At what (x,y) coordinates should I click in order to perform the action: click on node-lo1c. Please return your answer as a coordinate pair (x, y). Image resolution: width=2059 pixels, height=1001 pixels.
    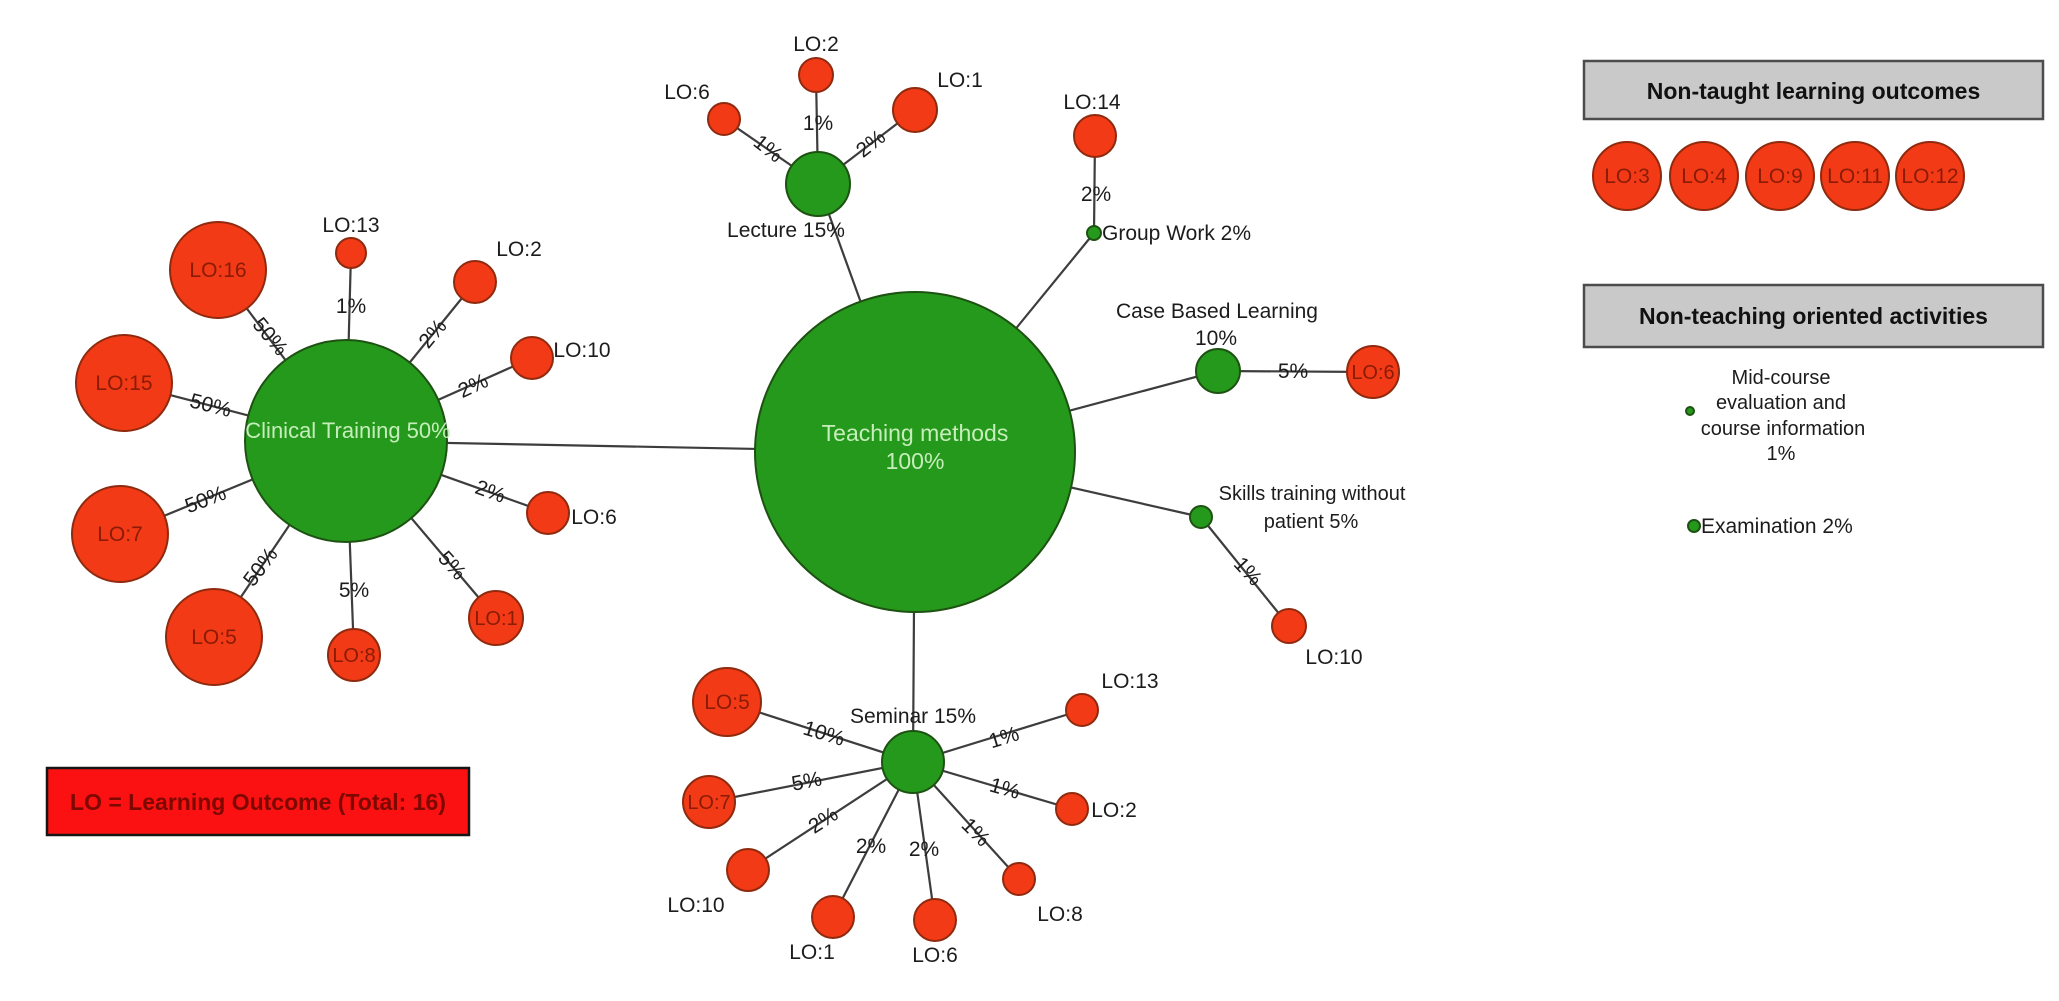
    Looking at the image, I should click on (496, 618).